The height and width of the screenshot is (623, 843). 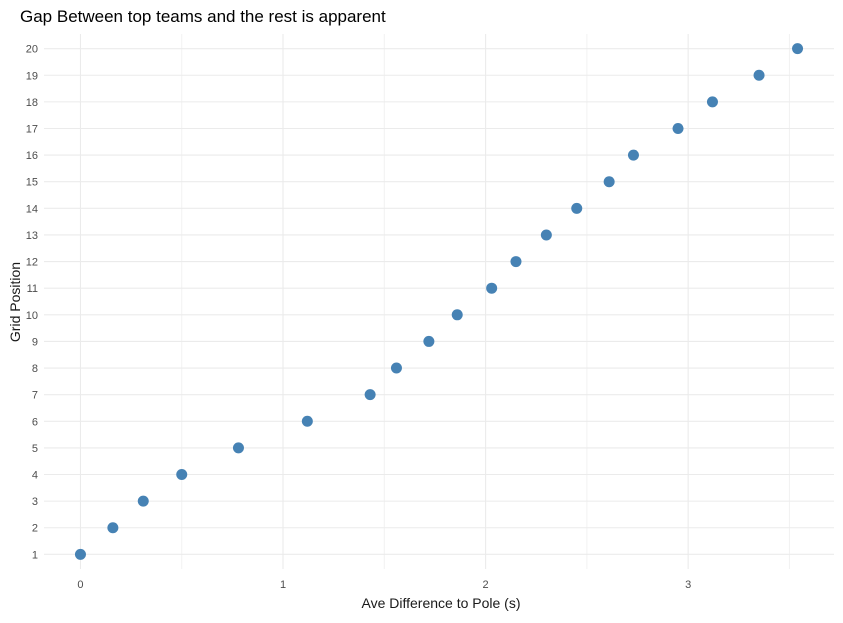 What do you see at coordinates (32, 156) in the screenshot?
I see `y-tick-label: 16` at bounding box center [32, 156].